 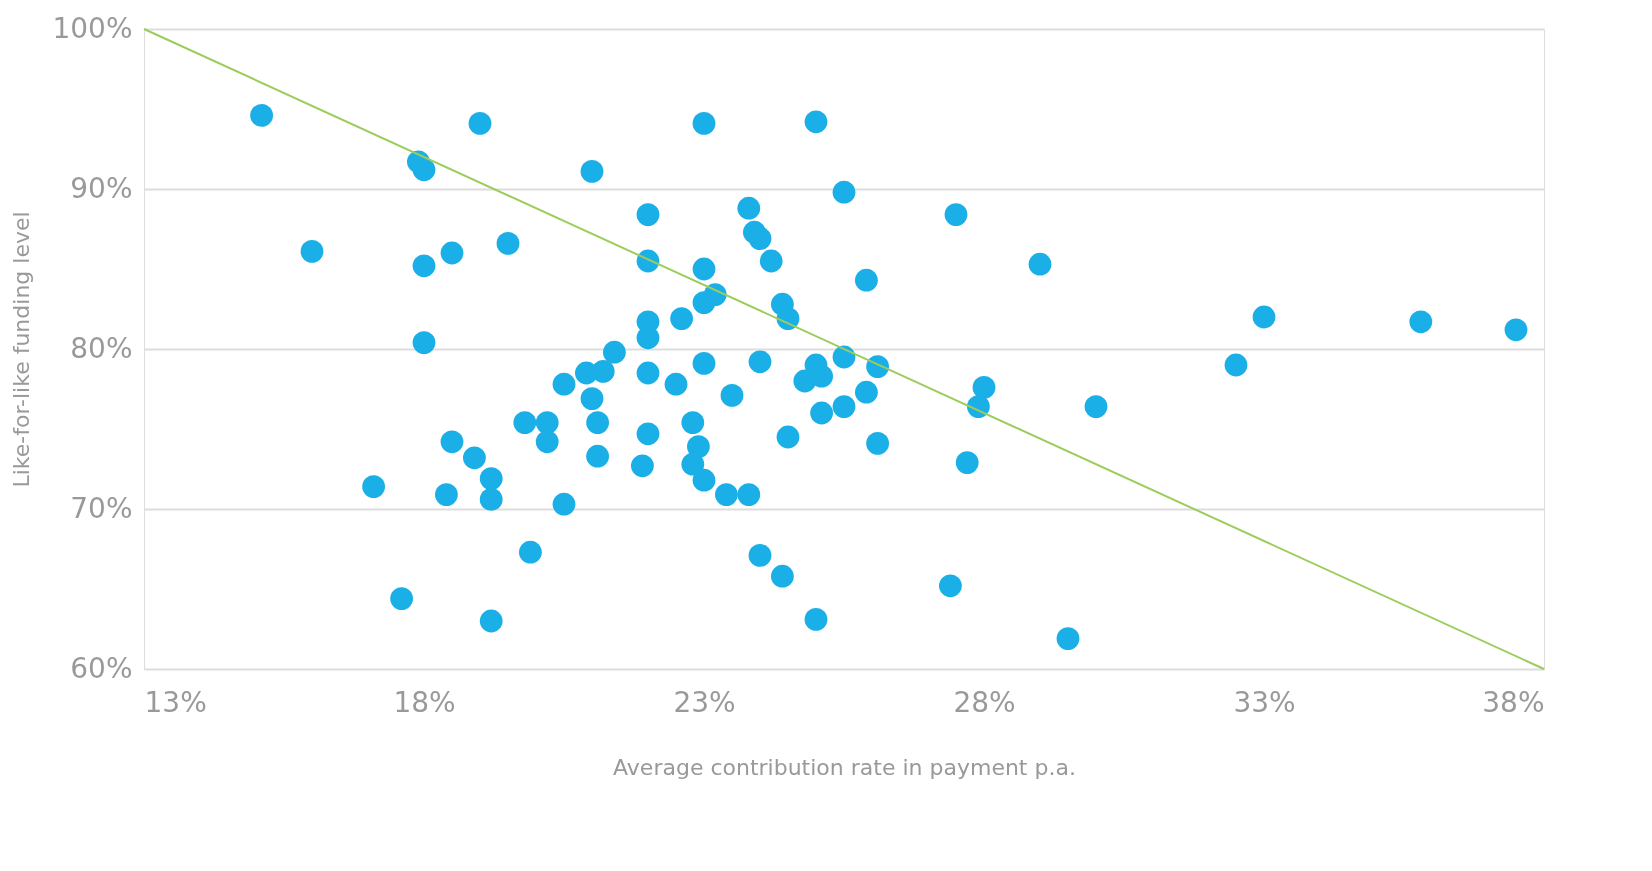 I want to click on x-tick-label: 33%, so click(x=1264, y=702).